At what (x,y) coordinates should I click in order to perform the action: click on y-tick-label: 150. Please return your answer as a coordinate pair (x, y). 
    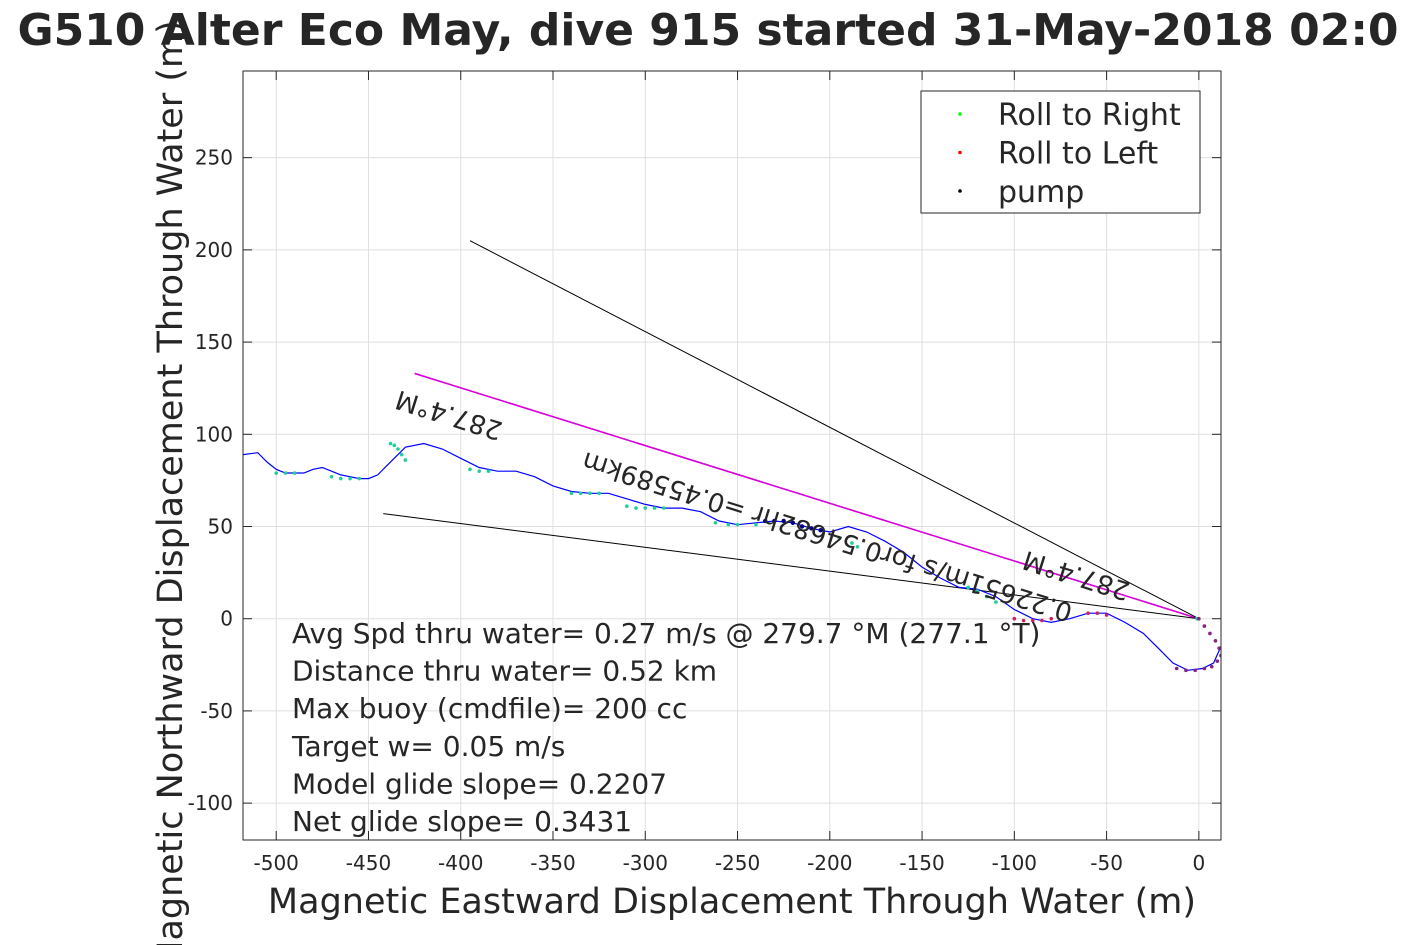
    Looking at the image, I should click on (214, 342).